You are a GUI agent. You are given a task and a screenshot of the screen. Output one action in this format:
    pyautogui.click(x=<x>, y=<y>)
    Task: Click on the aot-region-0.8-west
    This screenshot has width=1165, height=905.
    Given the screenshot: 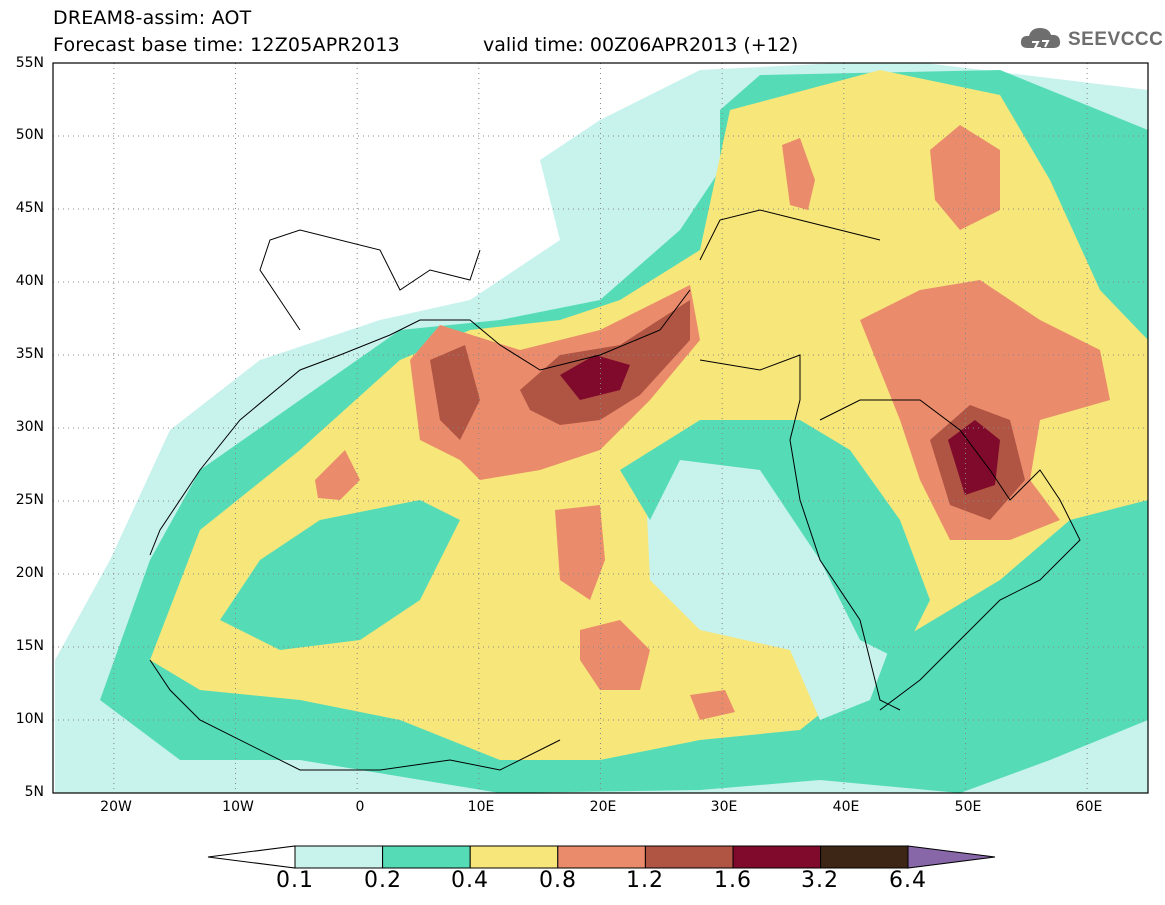 What is the action you would take?
    pyautogui.click(x=337, y=475)
    